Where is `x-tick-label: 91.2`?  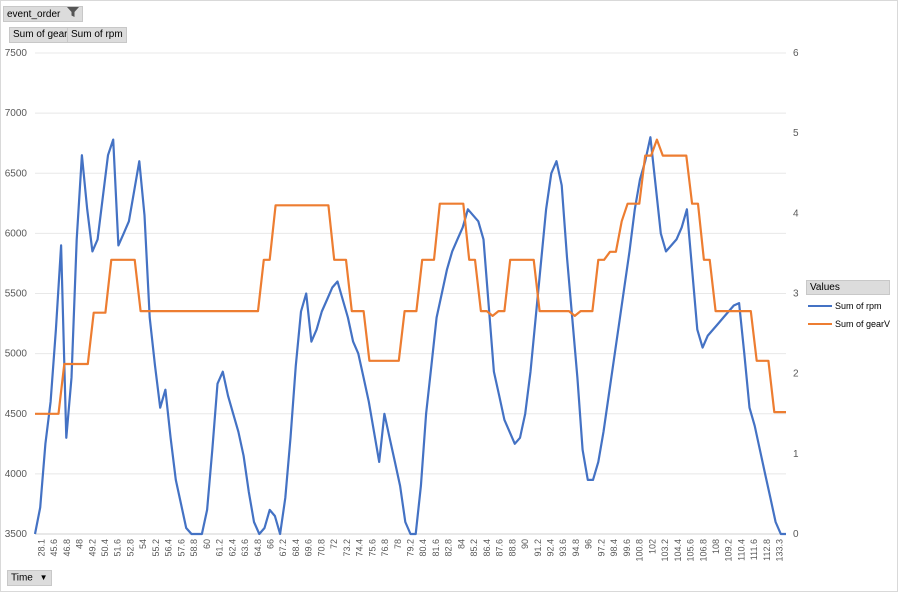 x-tick-label: 91.2 is located at coordinates (538, 548).